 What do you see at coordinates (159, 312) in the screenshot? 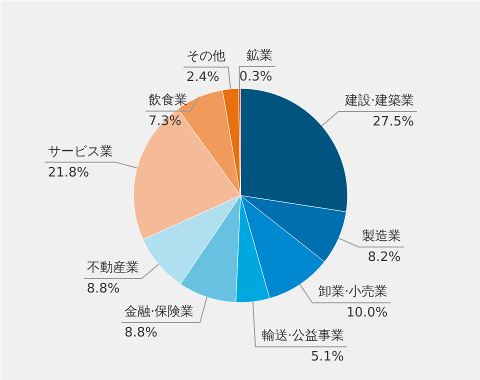
I see `slice-label: 金融·保険業` at bounding box center [159, 312].